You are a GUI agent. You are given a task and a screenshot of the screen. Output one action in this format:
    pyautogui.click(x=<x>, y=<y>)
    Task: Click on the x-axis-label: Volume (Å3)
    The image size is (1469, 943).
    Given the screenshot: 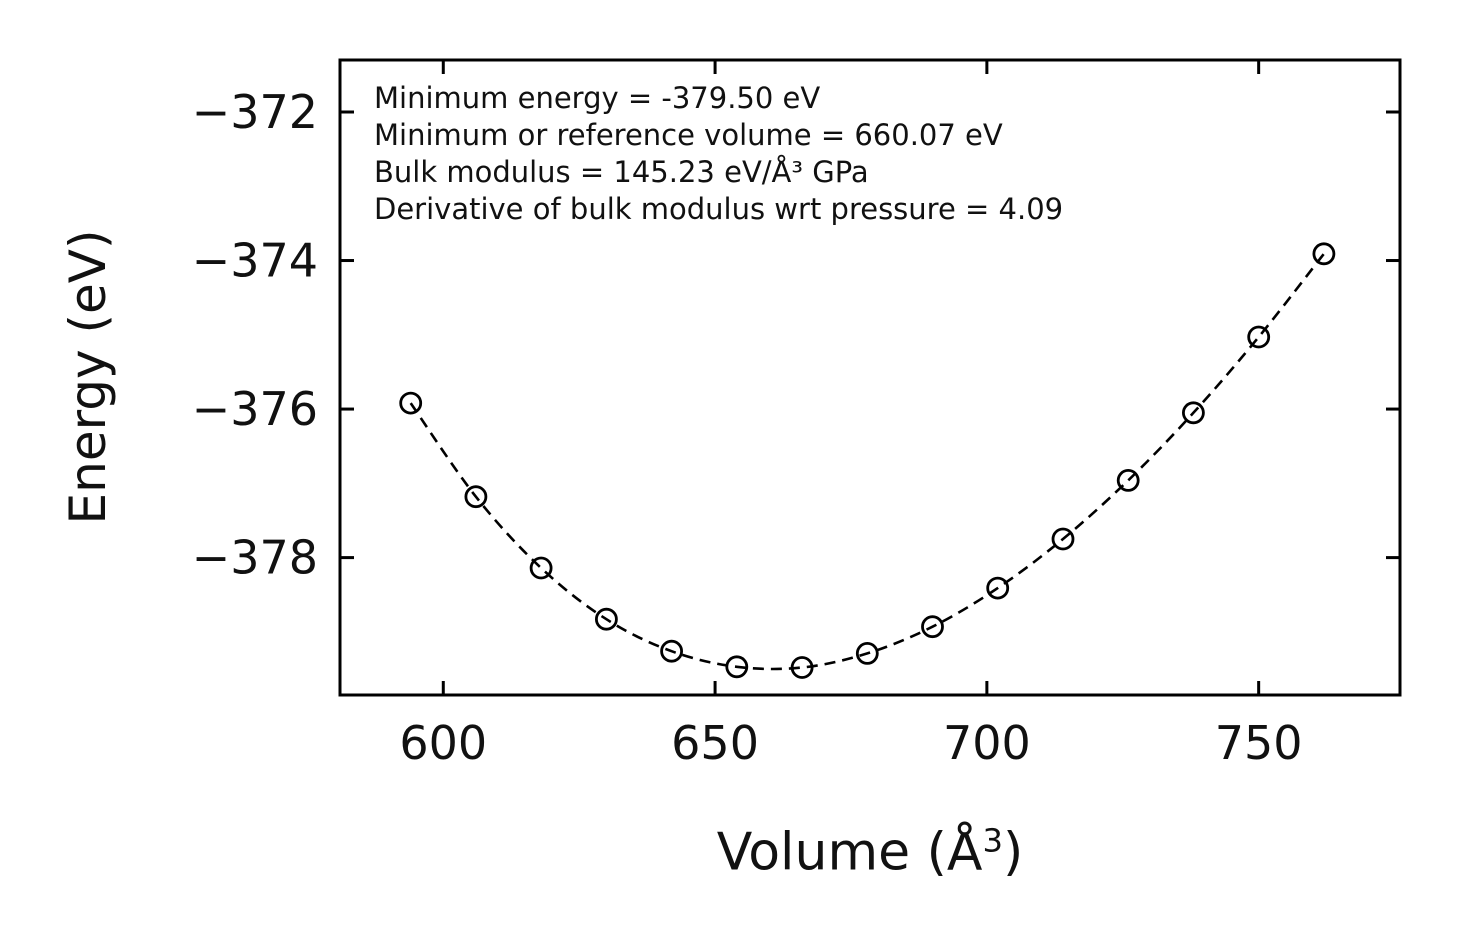 What is the action you would take?
    pyautogui.click(x=870, y=851)
    